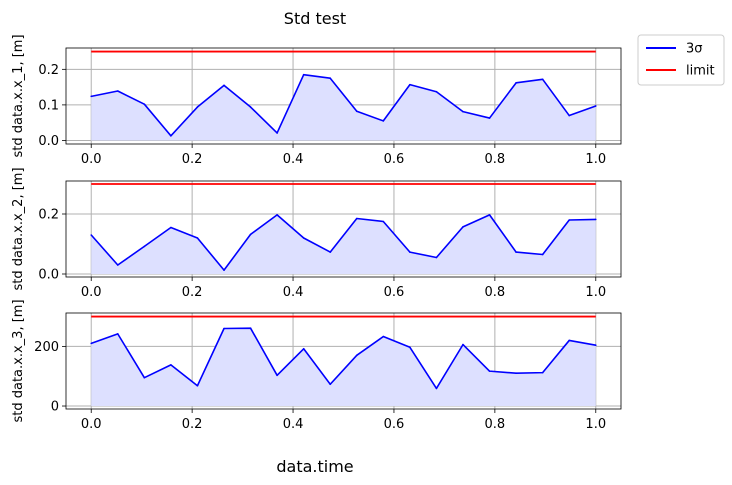 The width and height of the screenshot is (732, 485). Describe the element at coordinates (18, 360) in the screenshot. I see `y-axis-label: std data.x.x_3, [m]` at that location.